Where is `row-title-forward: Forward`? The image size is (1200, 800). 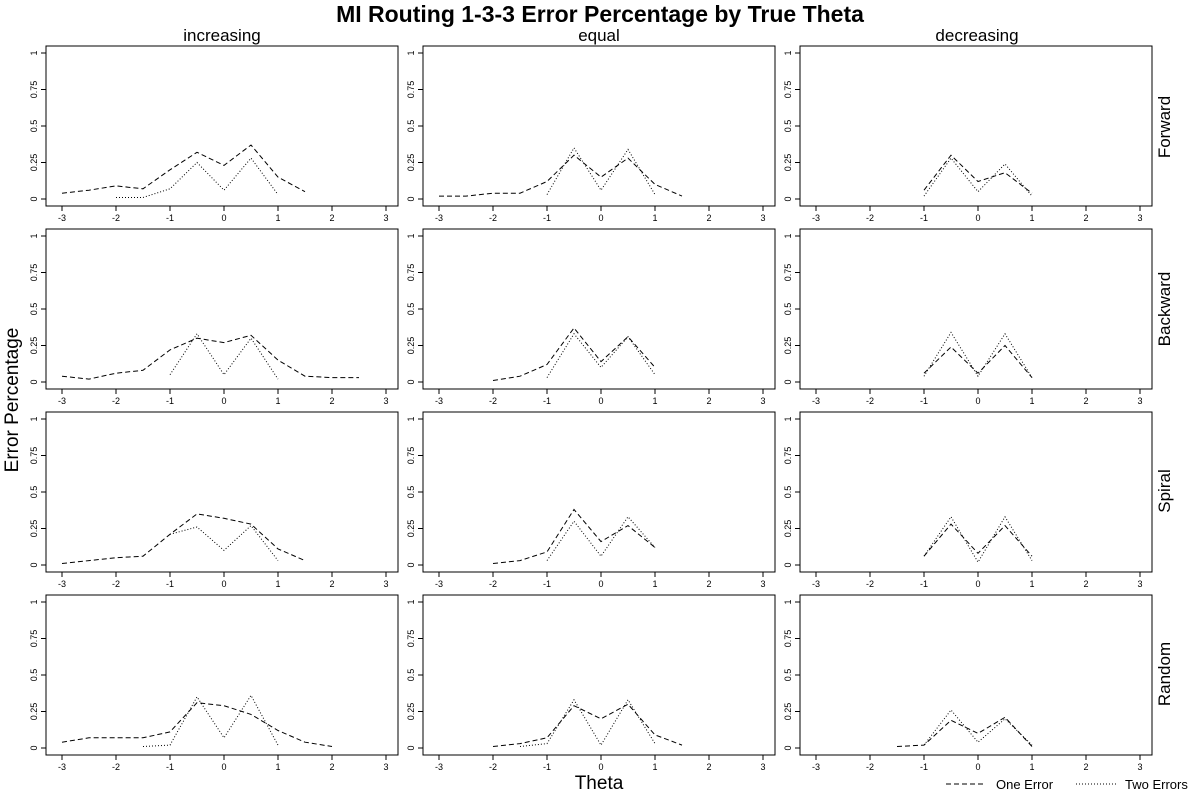
row-title-forward: Forward is located at coordinates (1164, 127).